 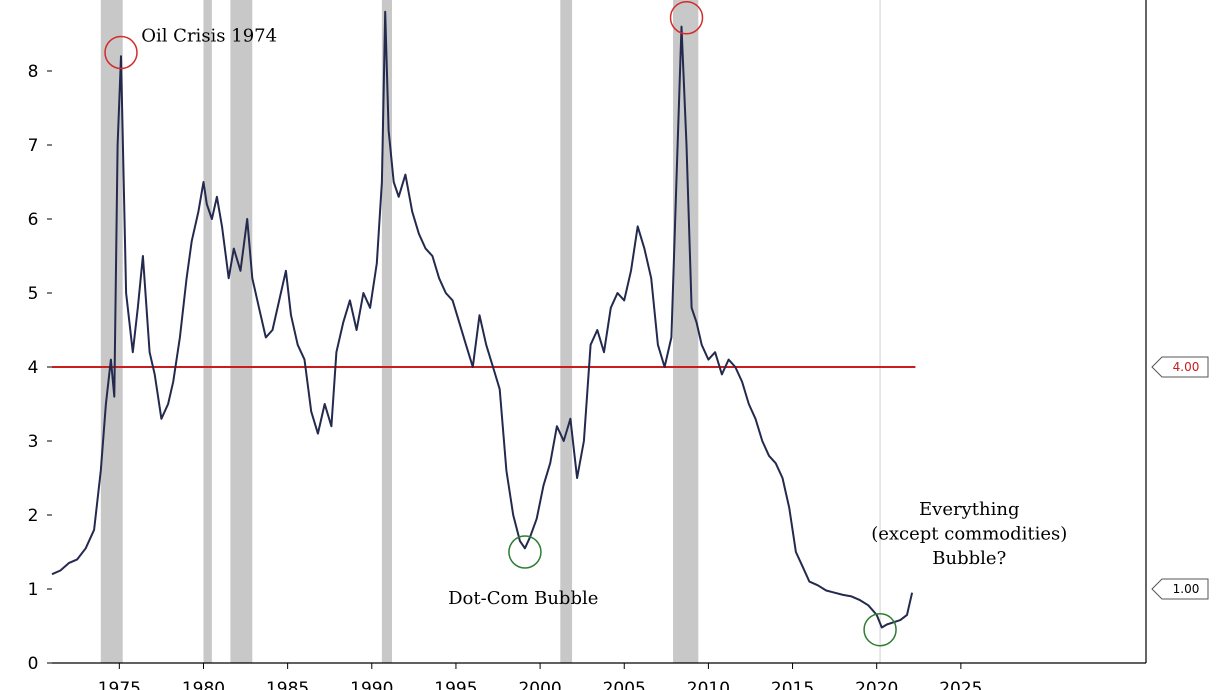 I want to click on x-tick-label: 1980, so click(x=203, y=684).